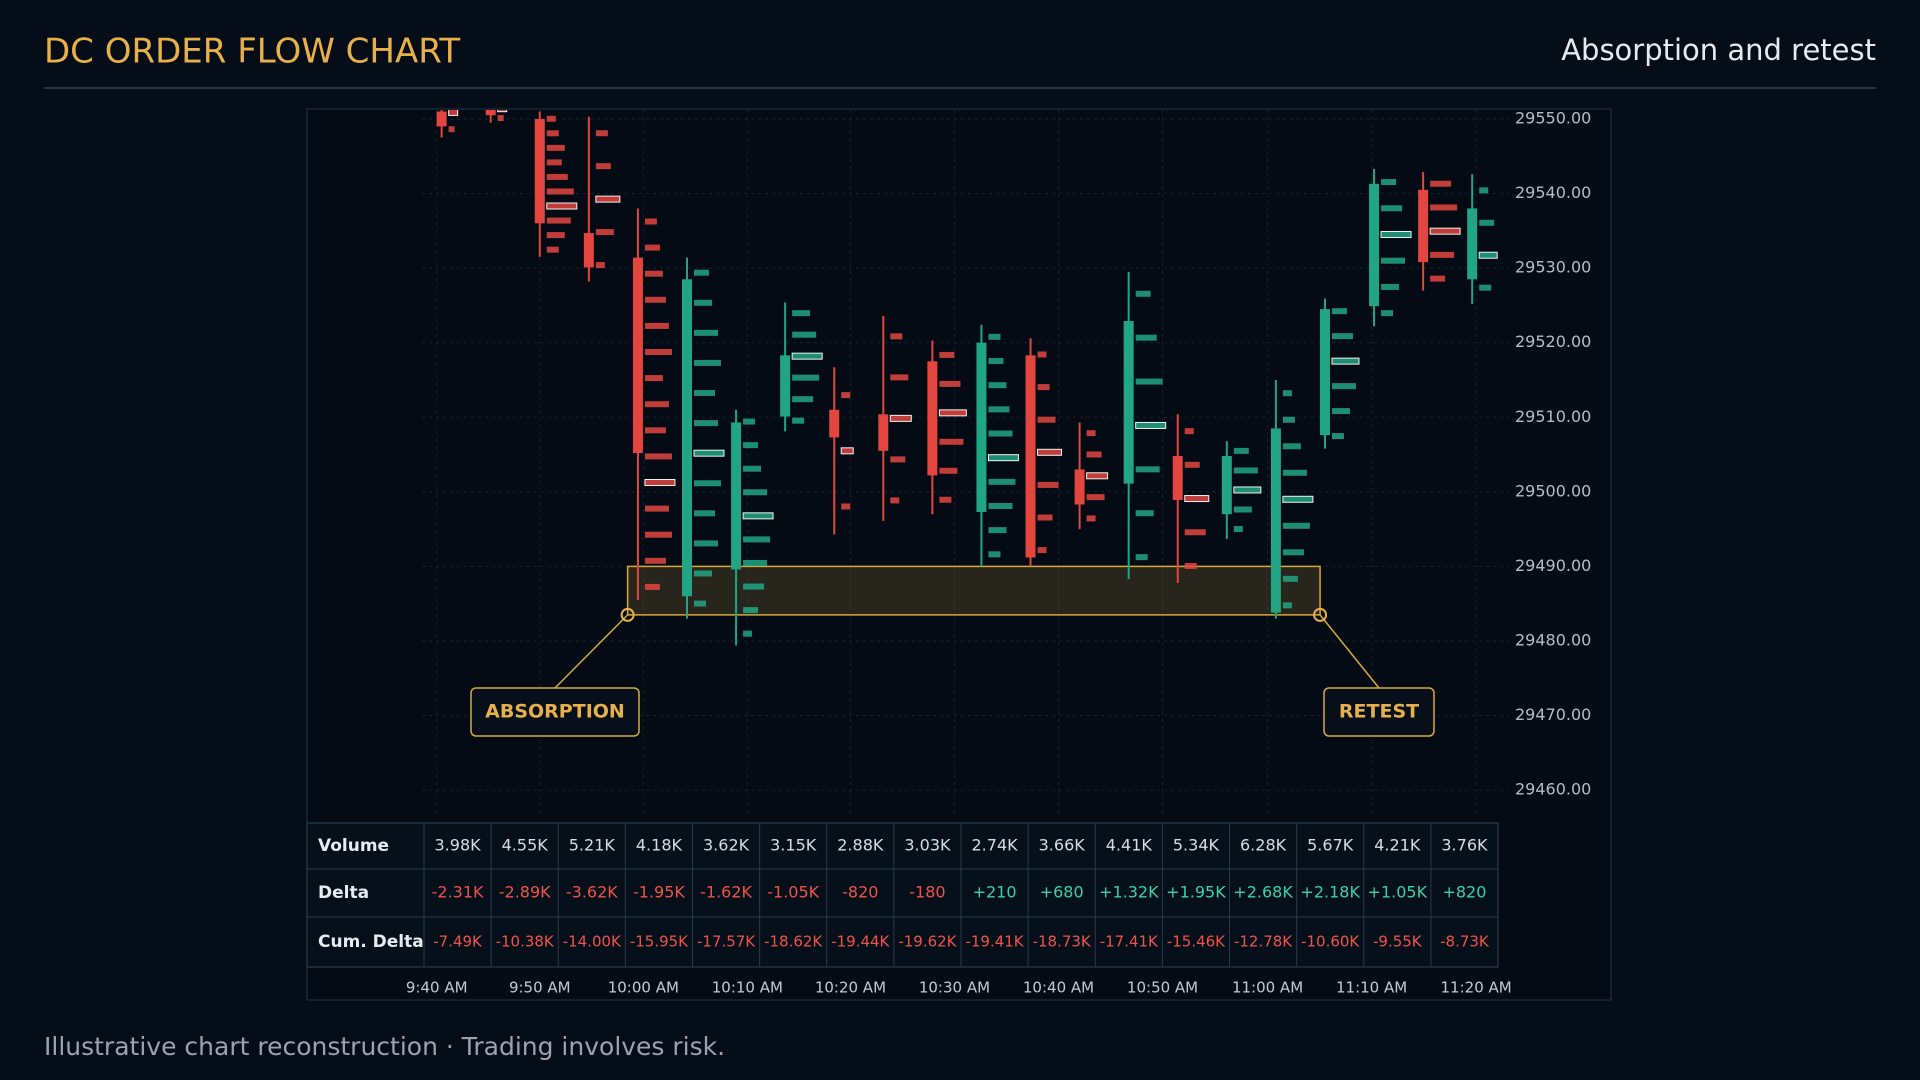 This screenshot has width=1920, height=1080. Describe the element at coordinates (1397, 845) in the screenshot. I see `table-cell: 4.21K` at that location.